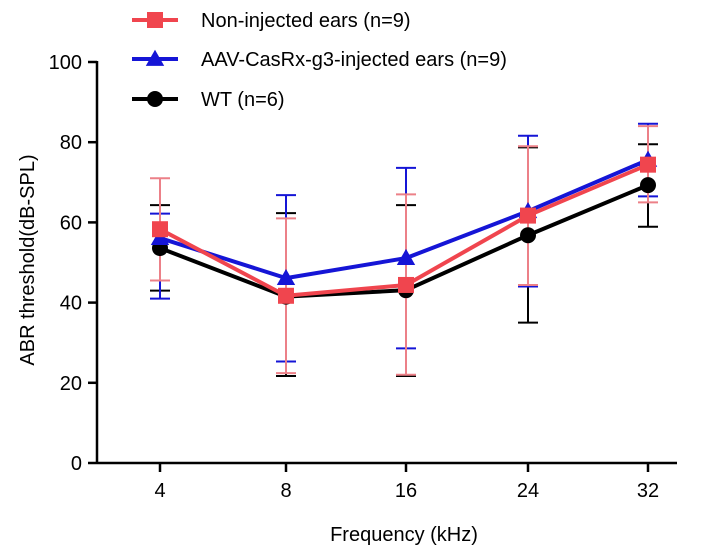  I want to click on legend-label: Non-injected ears (n=9), so click(306, 21).